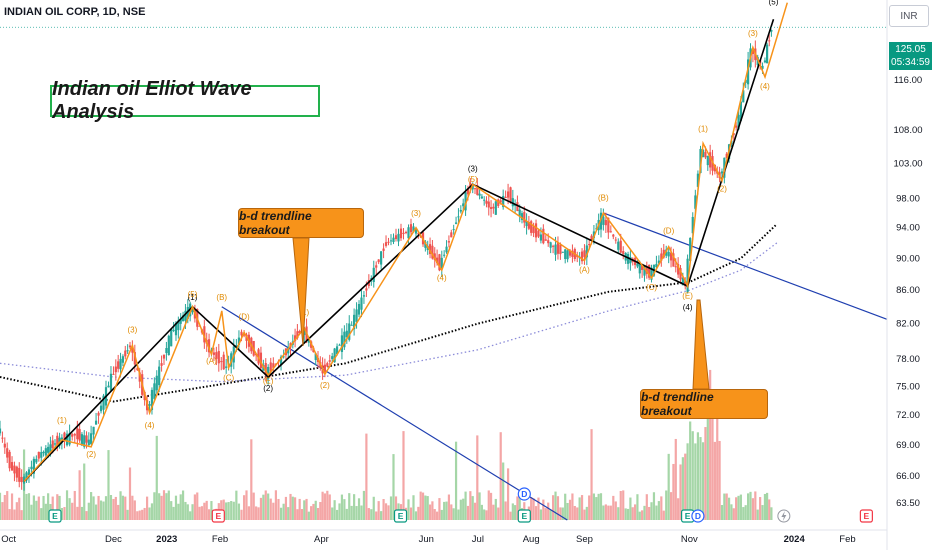  What do you see at coordinates (866, 516) in the screenshot?
I see `earnings-marker` at bounding box center [866, 516].